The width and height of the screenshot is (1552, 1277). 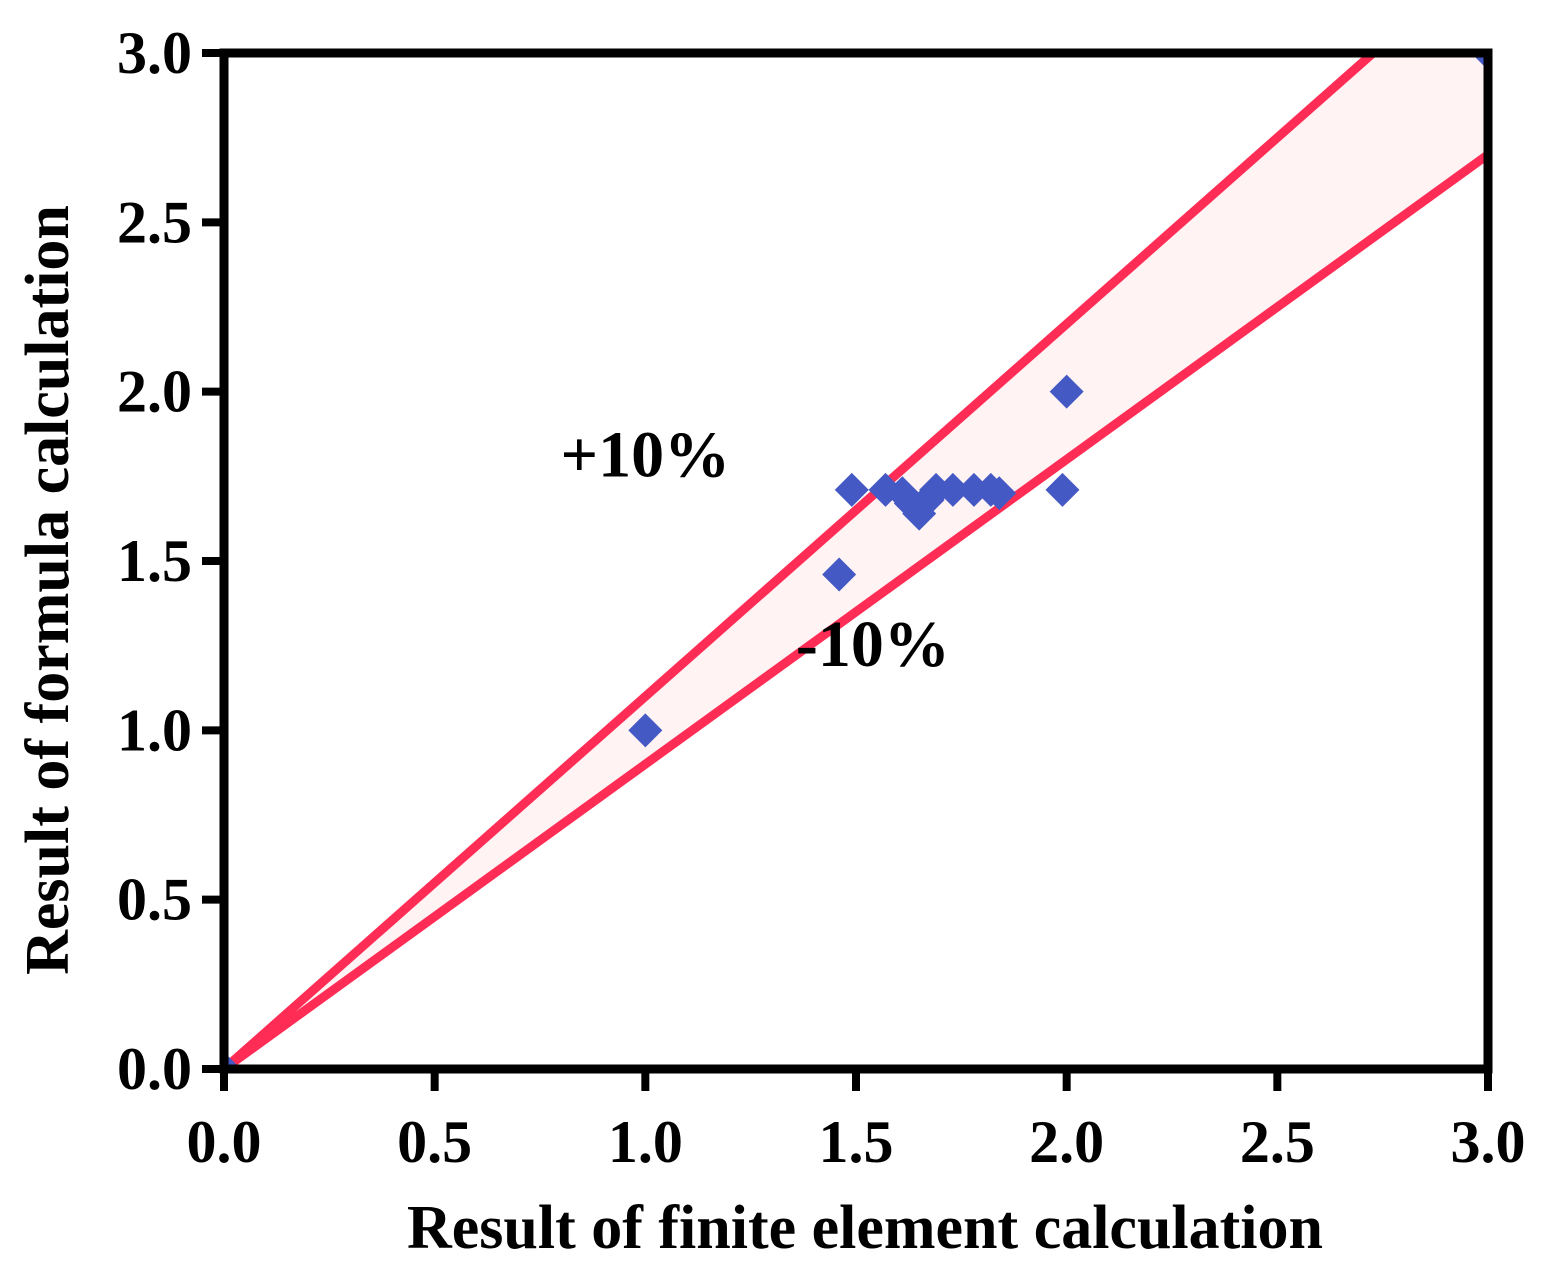 I want to click on y-tick-label-3: 1.0, so click(x=154, y=730).